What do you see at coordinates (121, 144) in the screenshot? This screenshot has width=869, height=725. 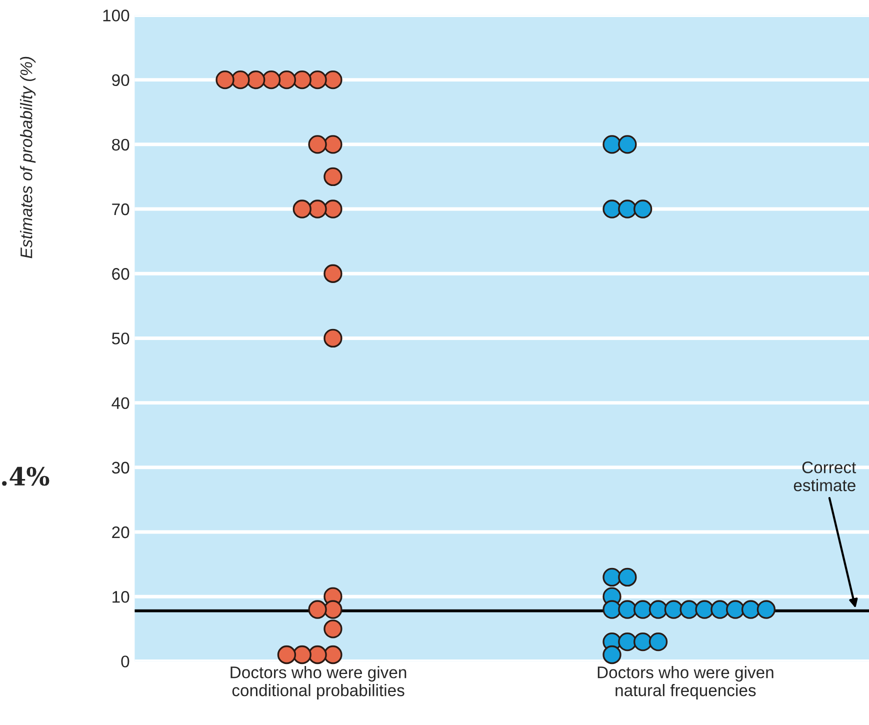 I see `y-tick-label: 80` at bounding box center [121, 144].